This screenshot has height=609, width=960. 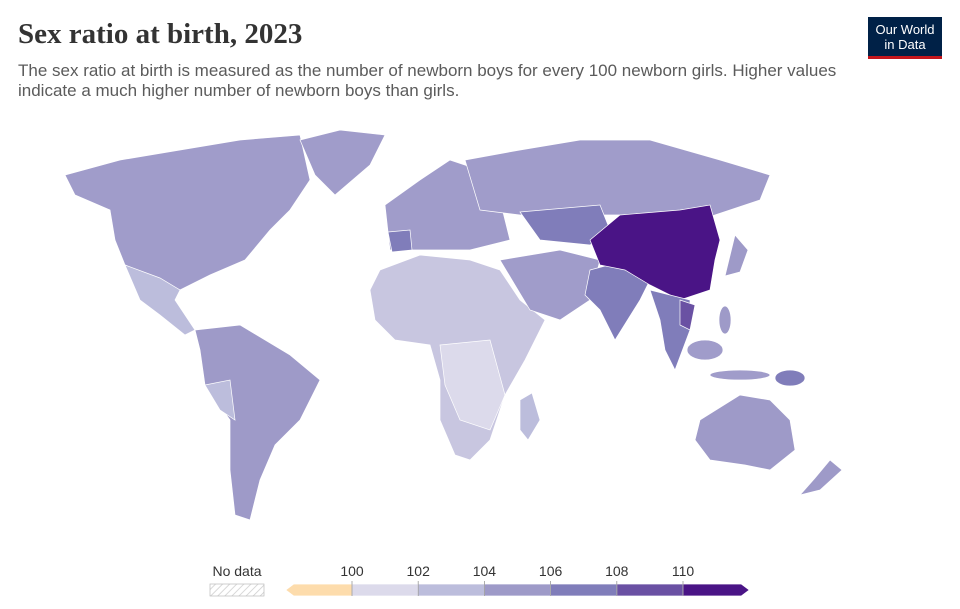 I want to click on legend-tick-label: 106, so click(x=551, y=571).